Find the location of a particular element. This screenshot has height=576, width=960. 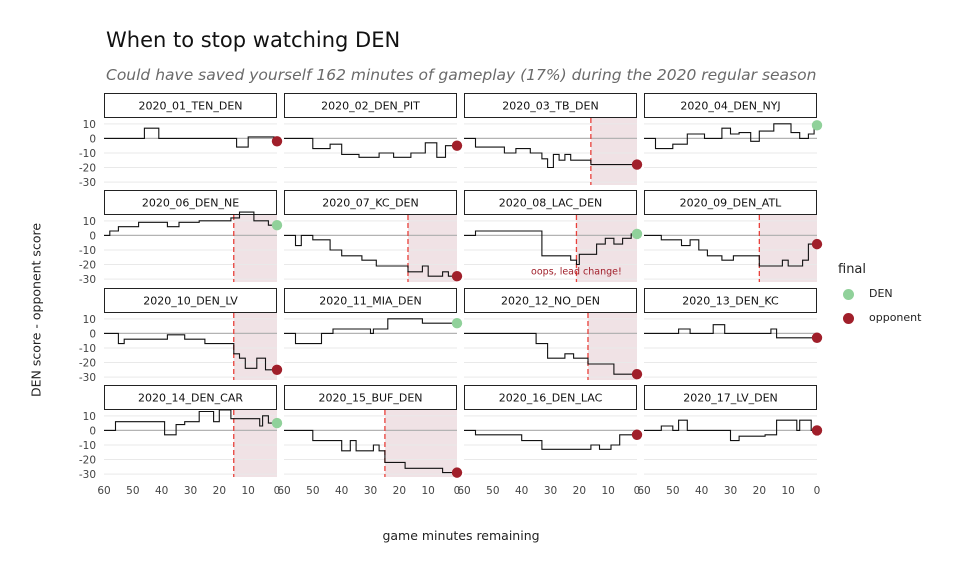

facet-strip-label: 2020_11_MIA_DEN is located at coordinates (370, 301).